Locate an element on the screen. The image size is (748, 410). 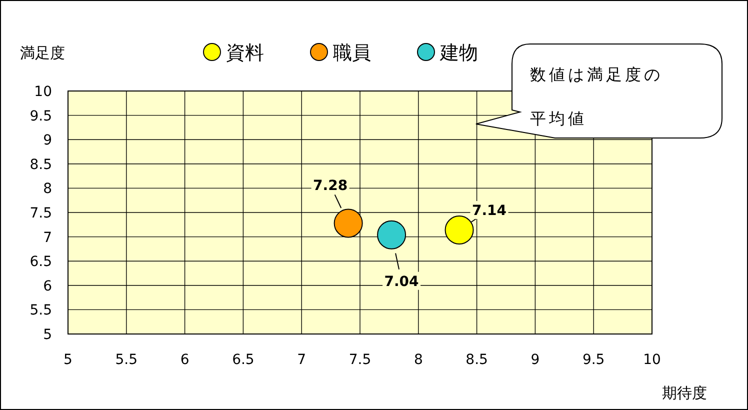
legend-label: 資料 is located at coordinates (245, 53).